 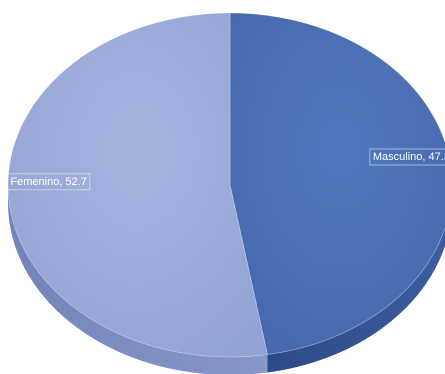 I want to click on data-label-femenino: Femenino, 52.7, so click(x=48, y=182).